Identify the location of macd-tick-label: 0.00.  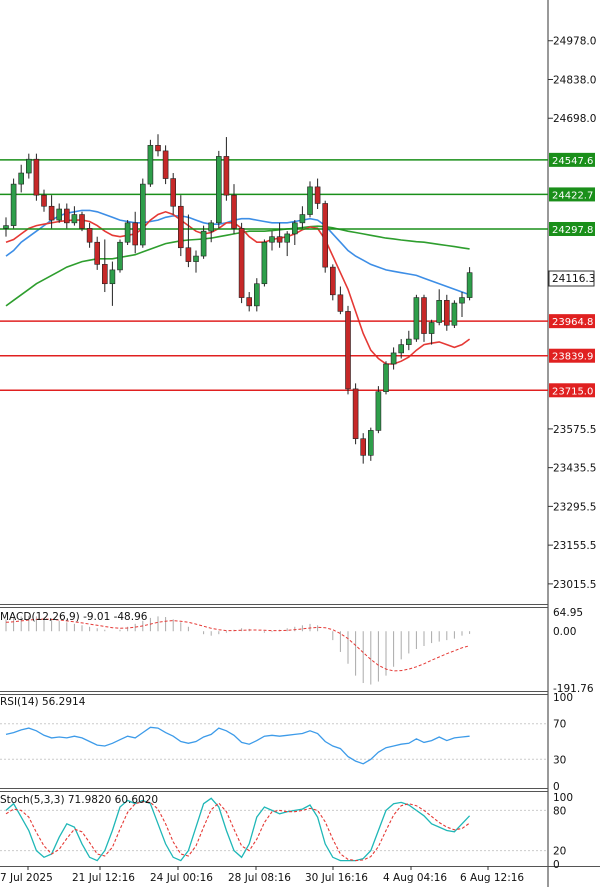
(564, 632).